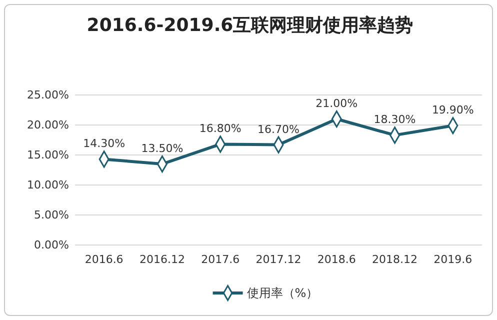  Describe the element at coordinates (48, 185) in the screenshot. I see `y-tick-label: 10.00%` at that location.